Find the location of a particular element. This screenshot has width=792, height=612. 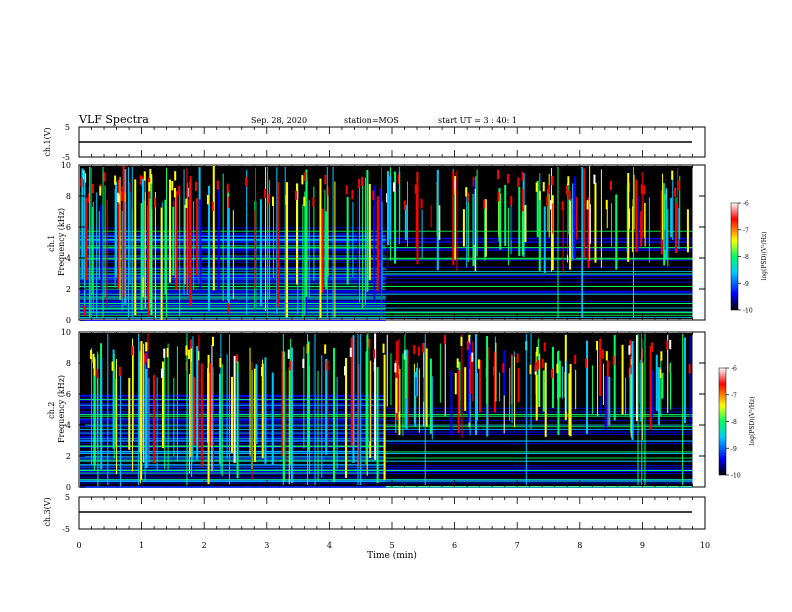

y-tick-label: 8 is located at coordinates (68, 196).